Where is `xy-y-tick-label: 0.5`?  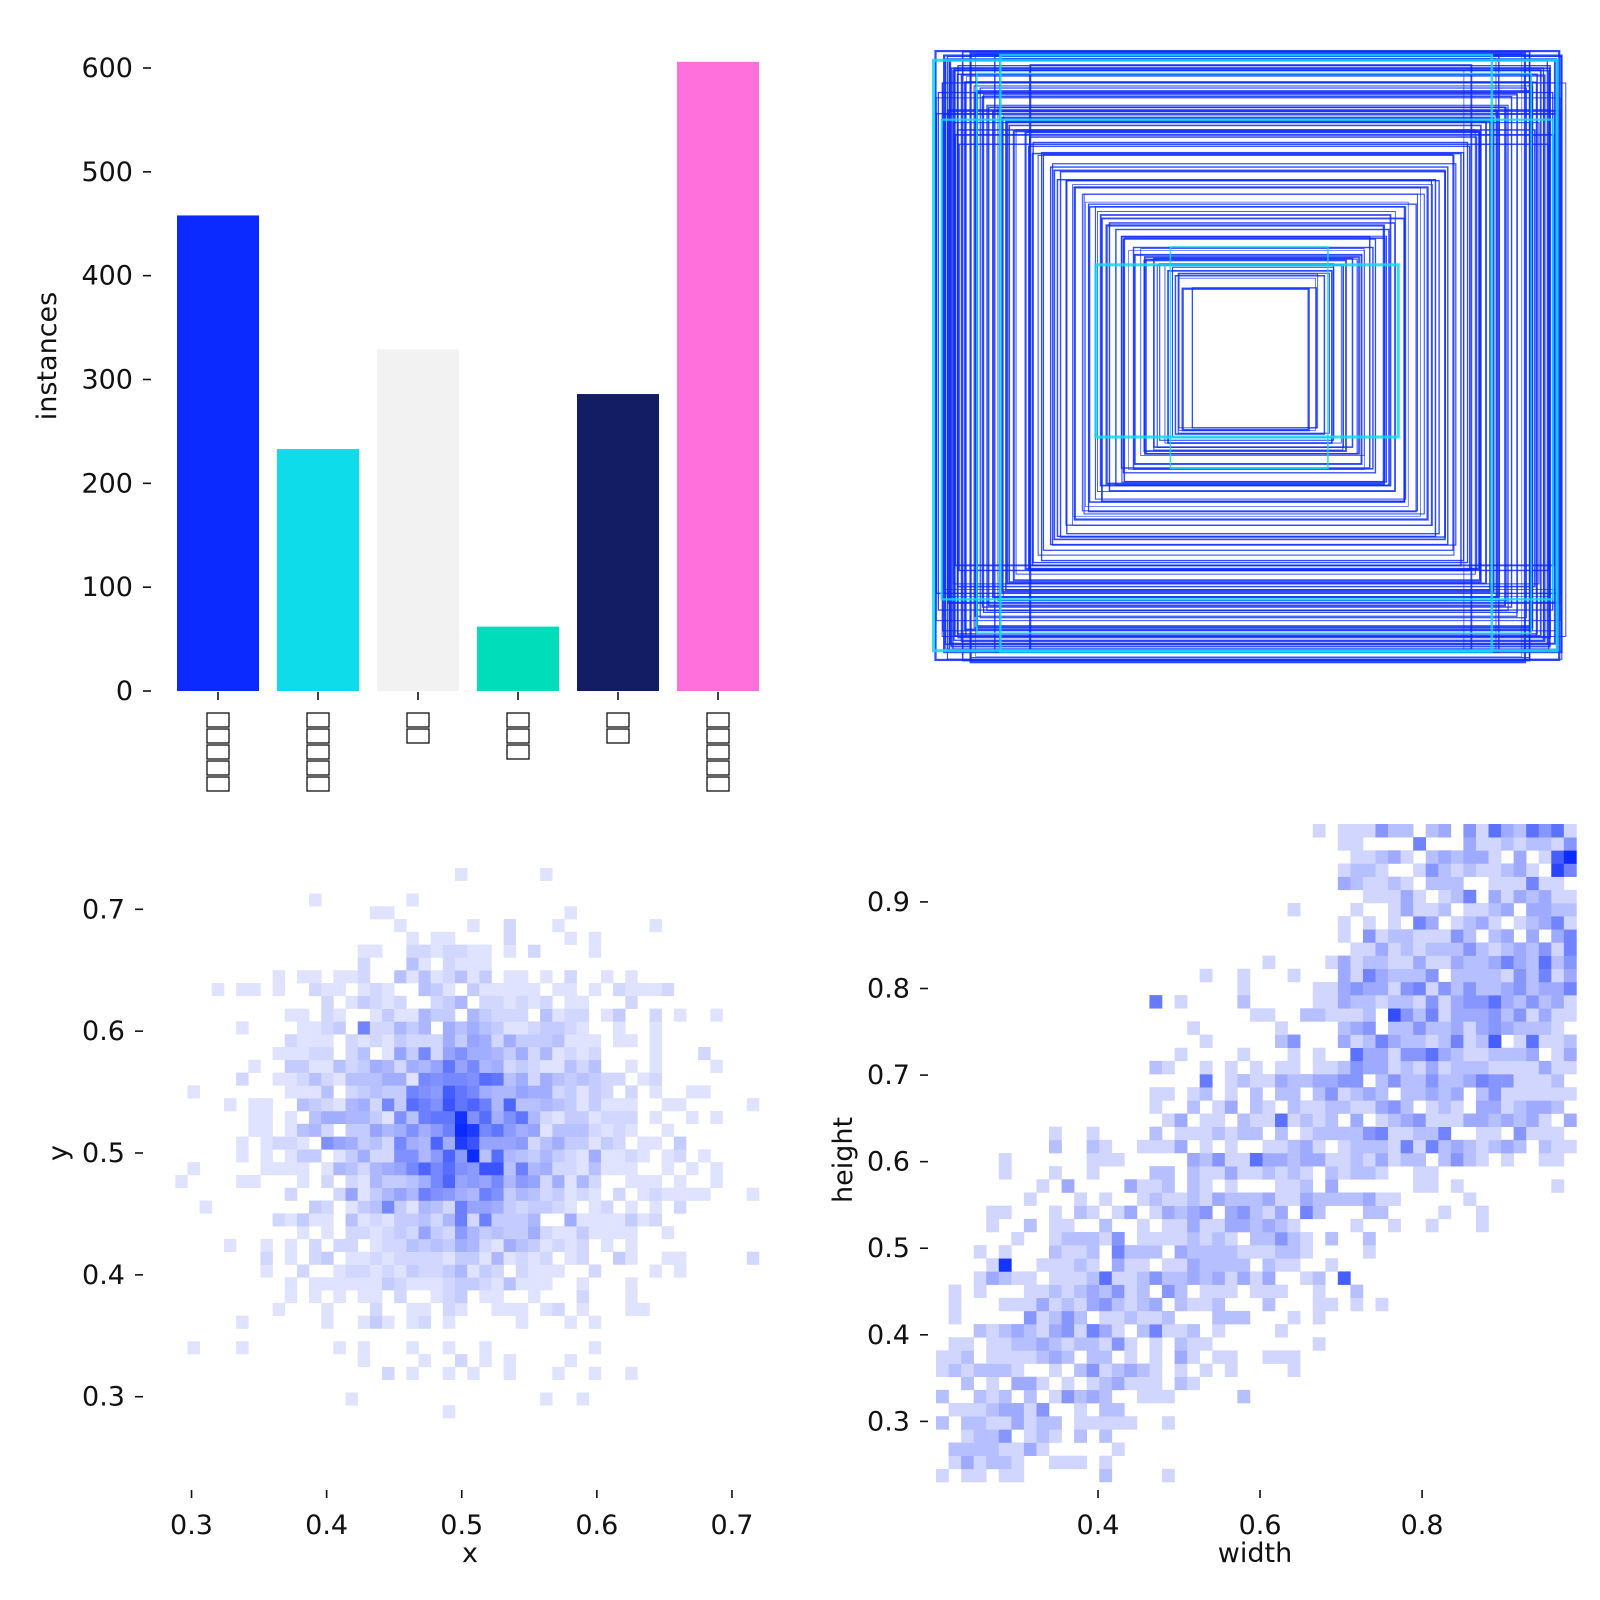 xy-y-tick-label: 0.5 is located at coordinates (103, 1153).